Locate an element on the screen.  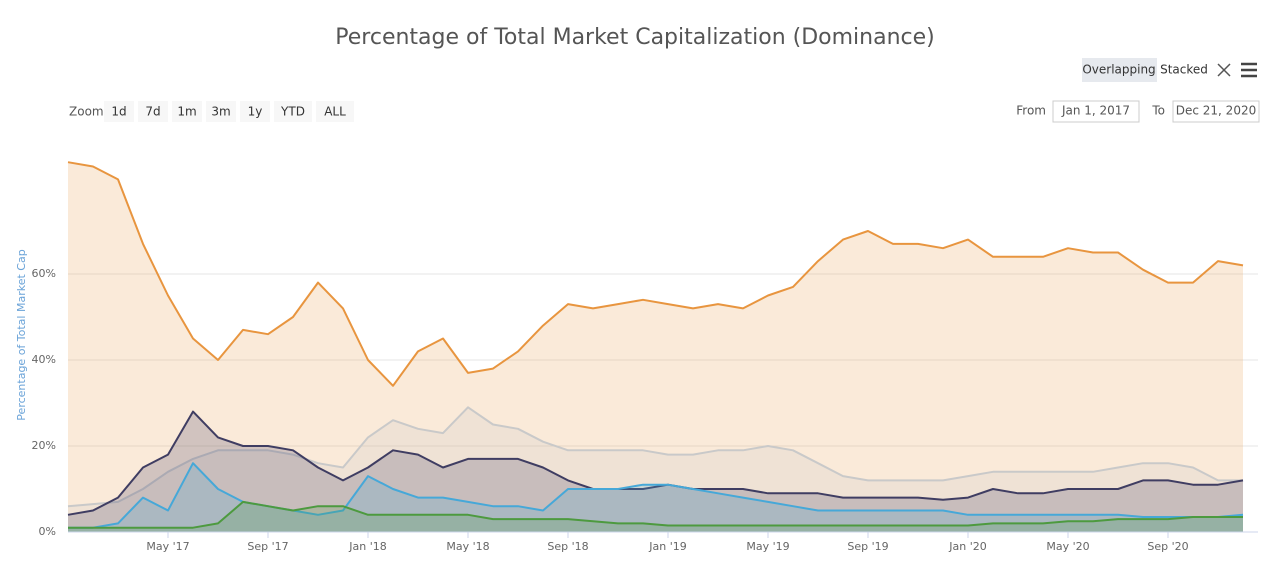
to-value: Dec 21, 2020 is located at coordinates (1216, 111).